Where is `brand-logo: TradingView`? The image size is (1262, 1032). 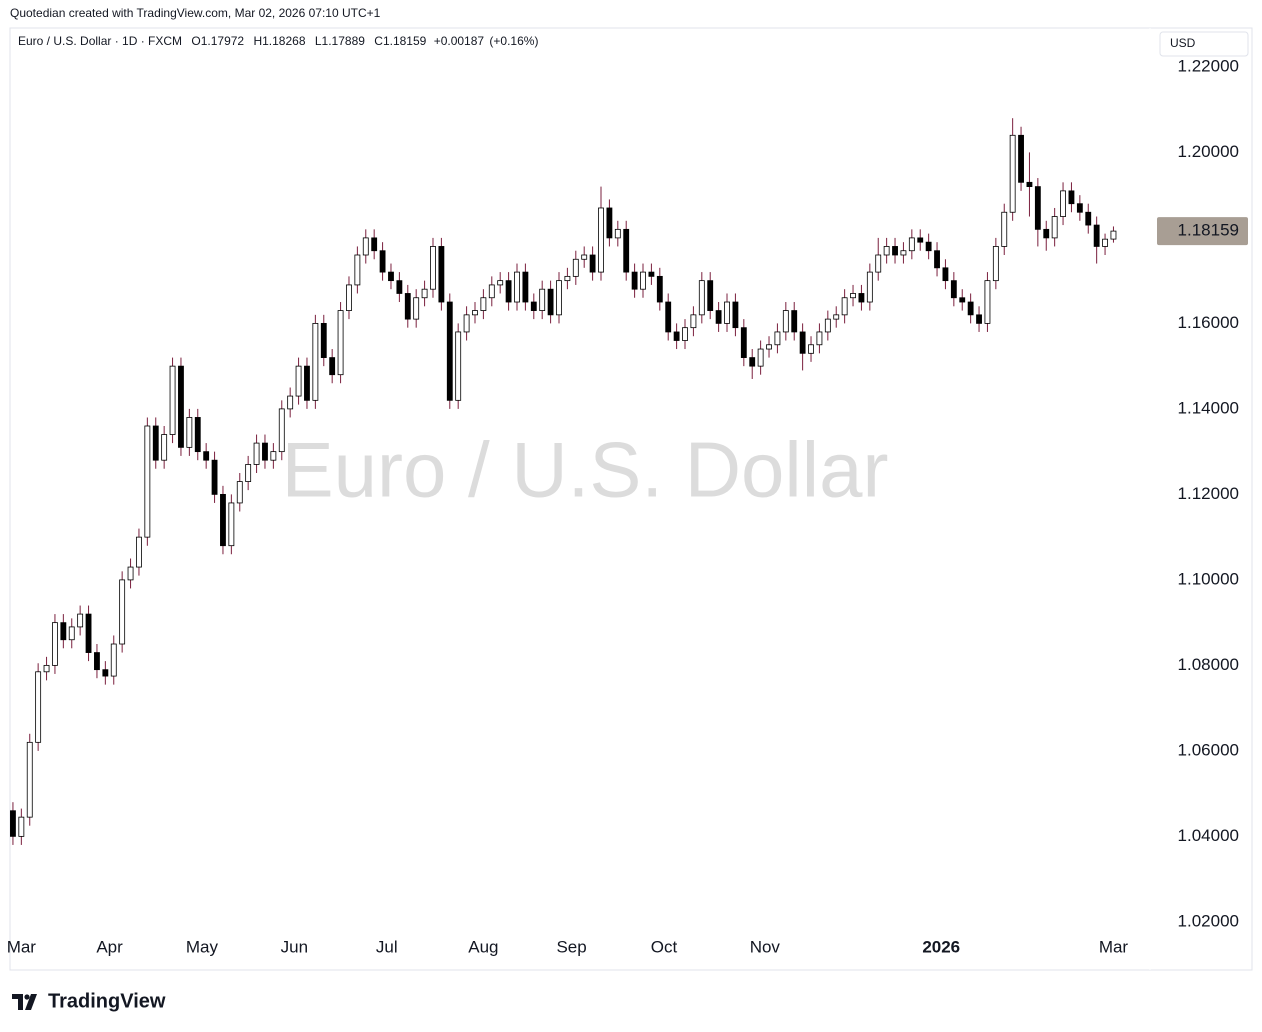
brand-logo: TradingView is located at coordinates (89, 1001).